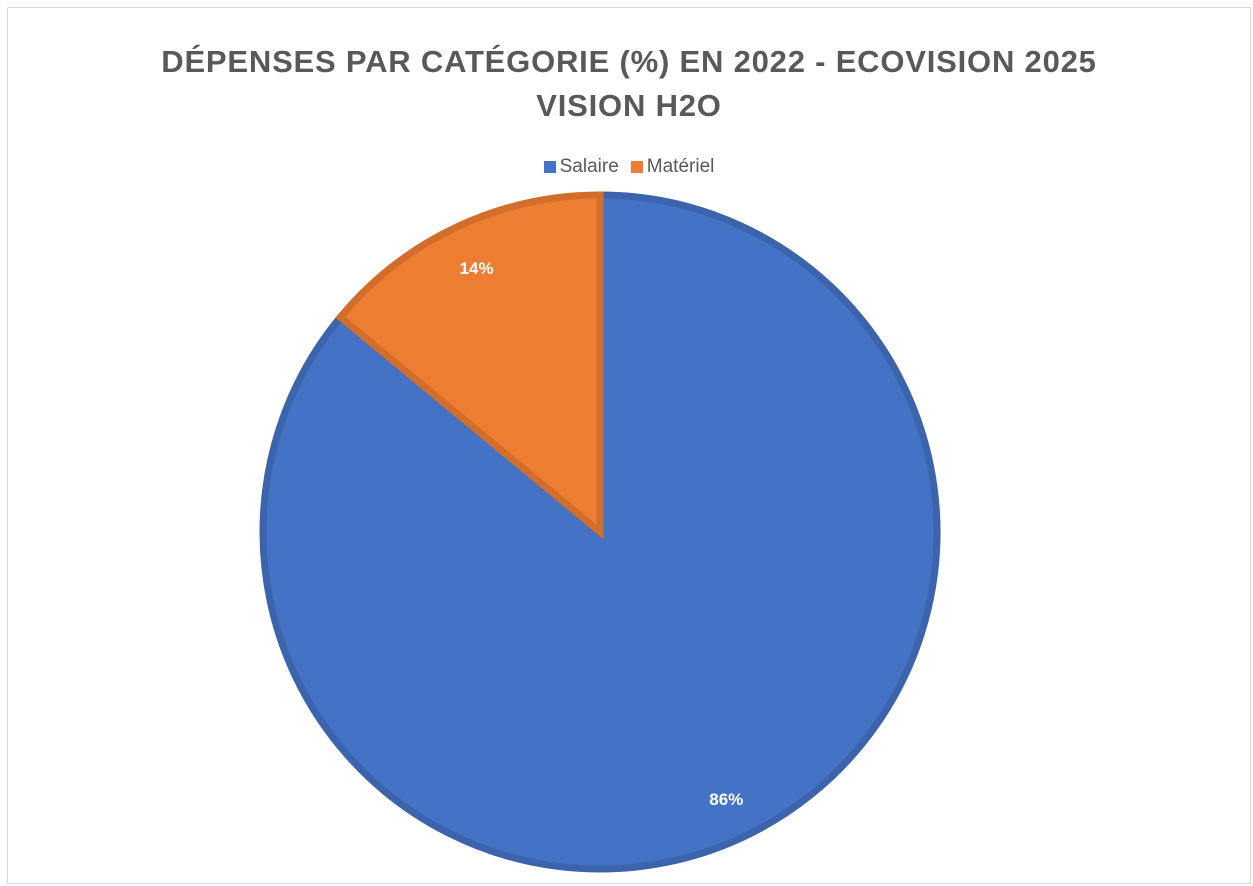  I want to click on chart-title-line-2: VISION H2O, so click(629, 105).